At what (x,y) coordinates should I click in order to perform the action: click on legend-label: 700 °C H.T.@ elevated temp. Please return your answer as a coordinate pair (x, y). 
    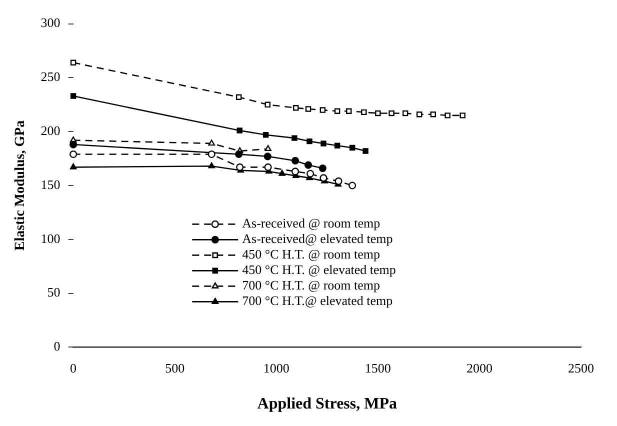
    Looking at the image, I should click on (317, 300).